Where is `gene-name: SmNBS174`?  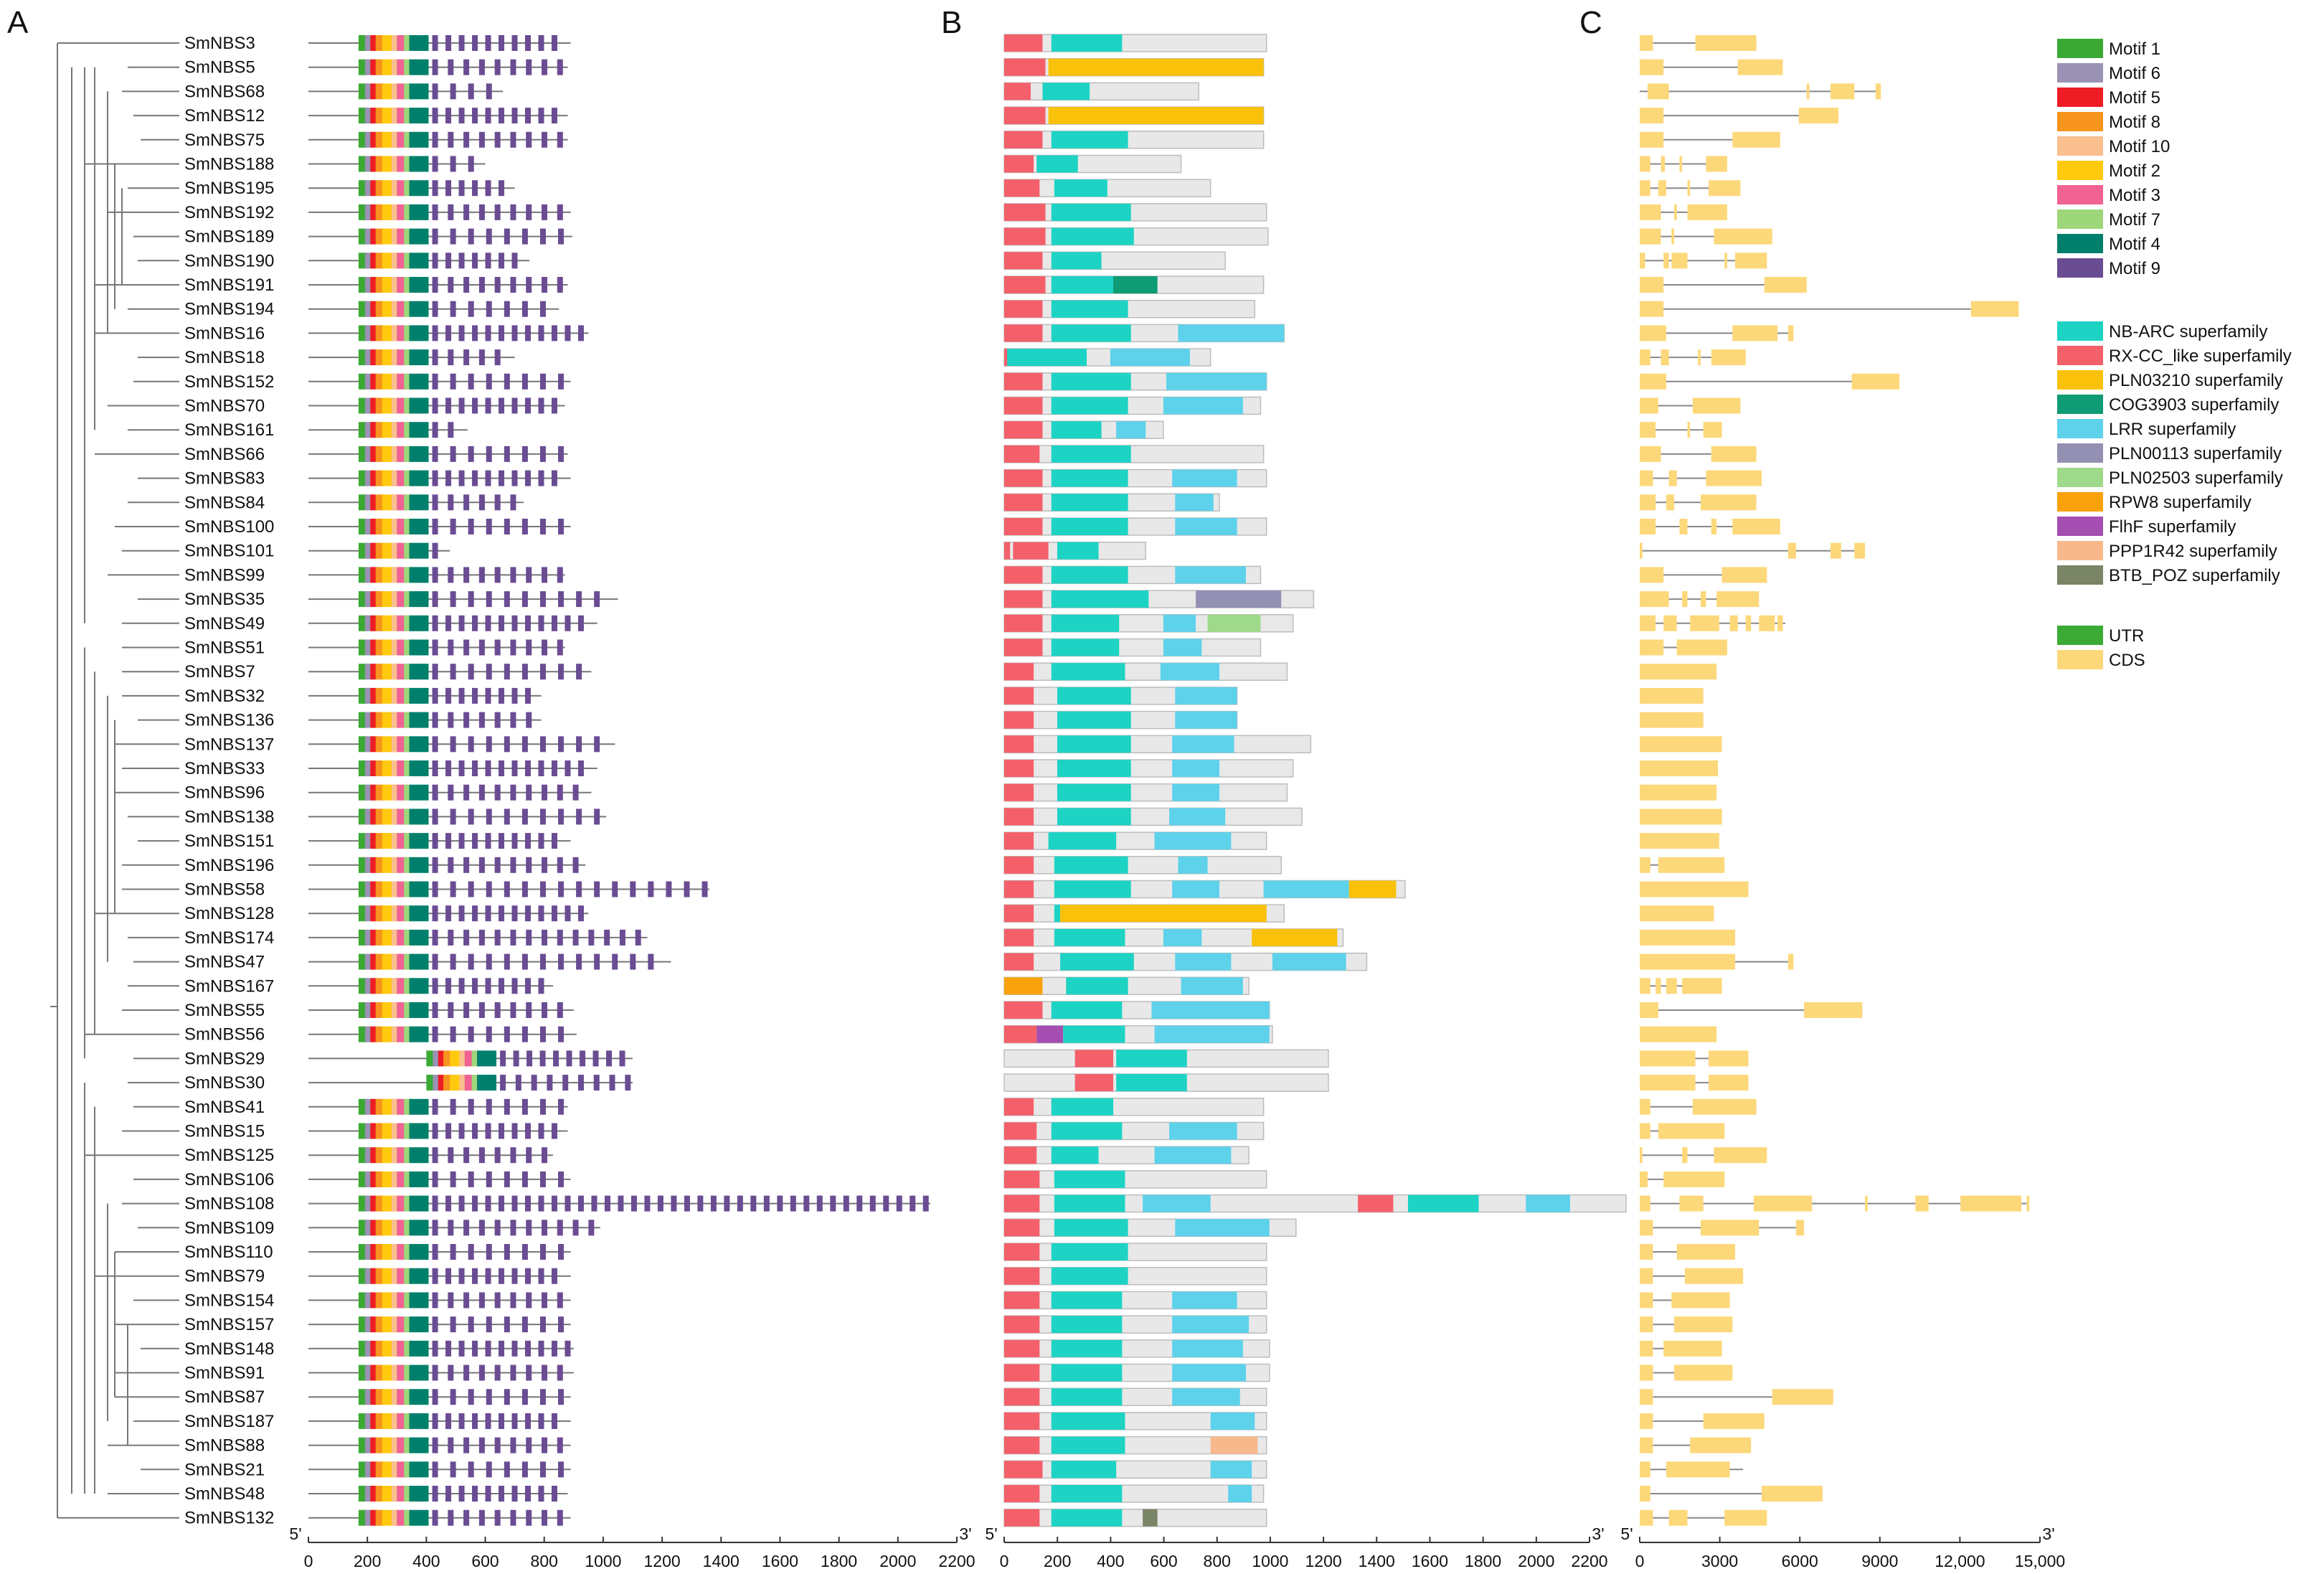
gene-name: SmNBS174 is located at coordinates (229, 938).